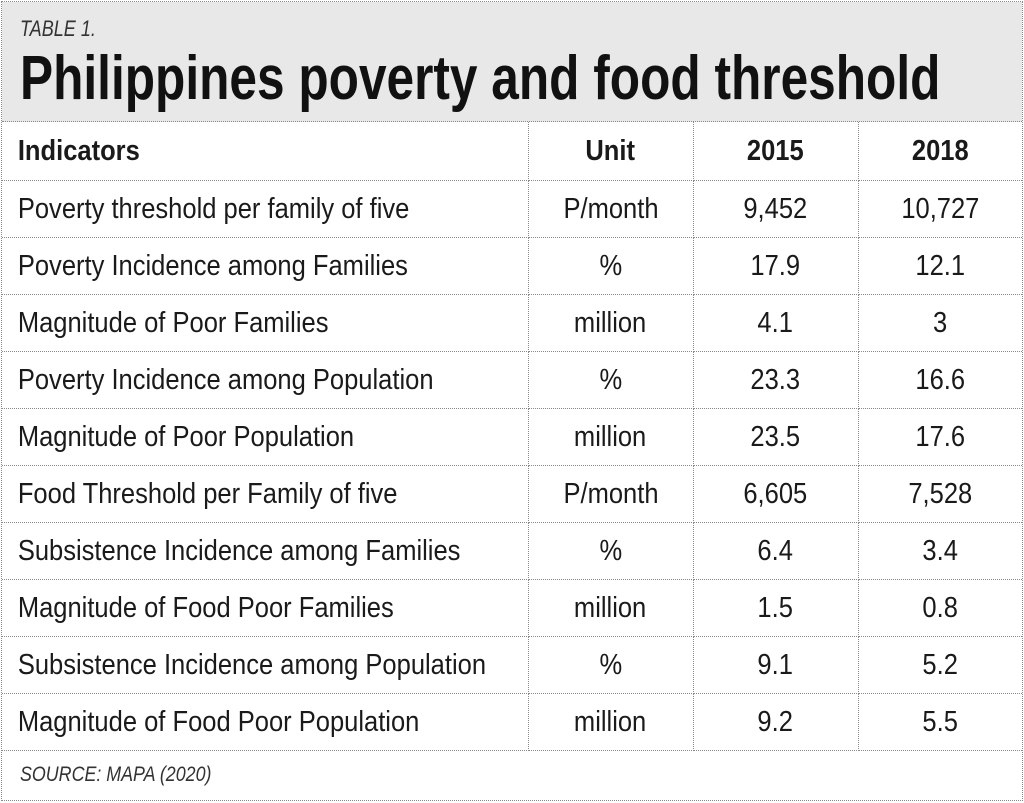 This screenshot has height=803, width=1024. Describe the element at coordinates (776, 551) in the screenshot. I see `value-2015-cell: 6.4` at that location.